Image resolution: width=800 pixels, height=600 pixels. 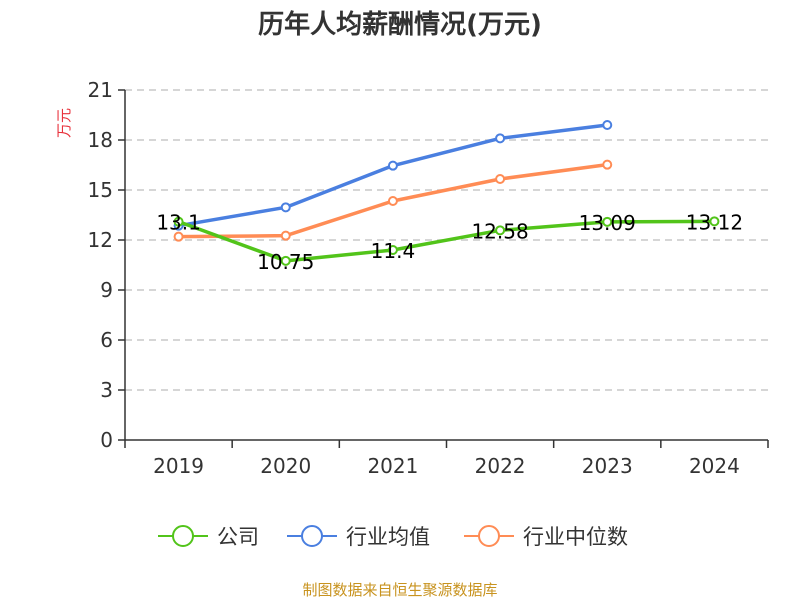 What do you see at coordinates (100, 190) in the screenshot?
I see `y-tick-label: 15` at bounding box center [100, 190].